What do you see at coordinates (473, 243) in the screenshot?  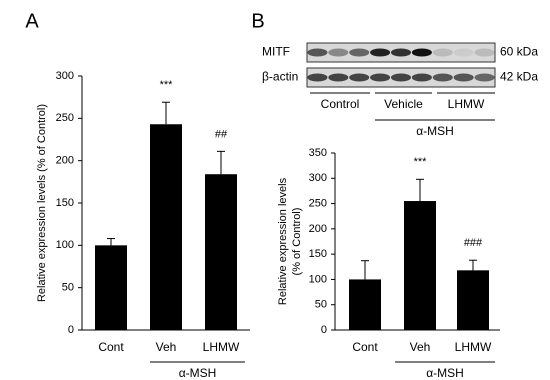 I see `significance-mark: ###` at bounding box center [473, 243].